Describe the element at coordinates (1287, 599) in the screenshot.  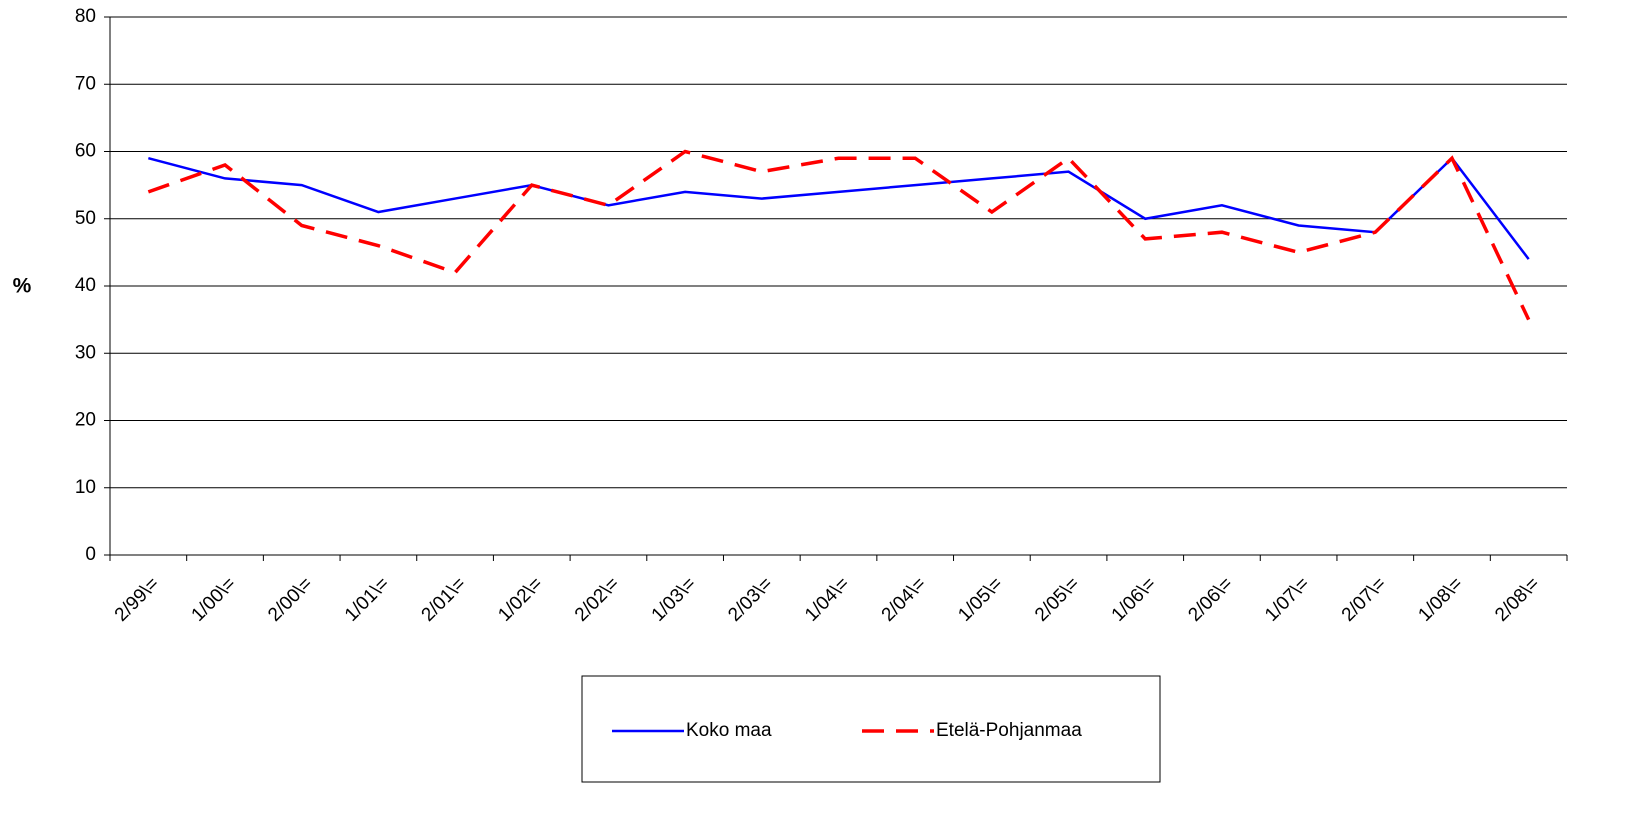
I see `x-tick-label: 1/07\=` at that location.